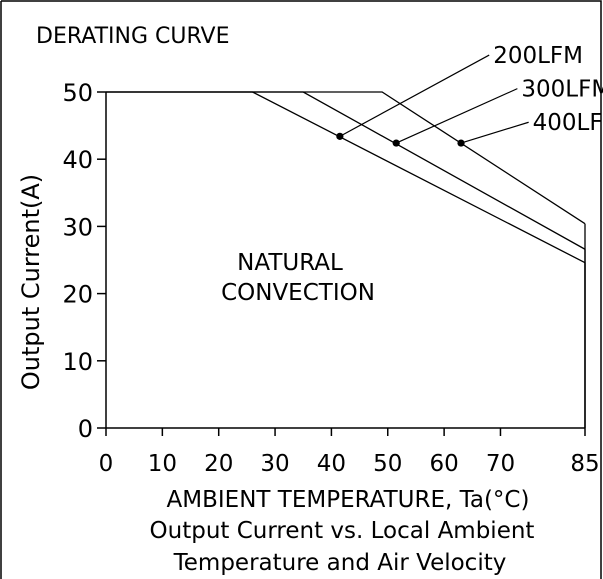  I want to click on y-tick-label: 50, so click(77, 93).